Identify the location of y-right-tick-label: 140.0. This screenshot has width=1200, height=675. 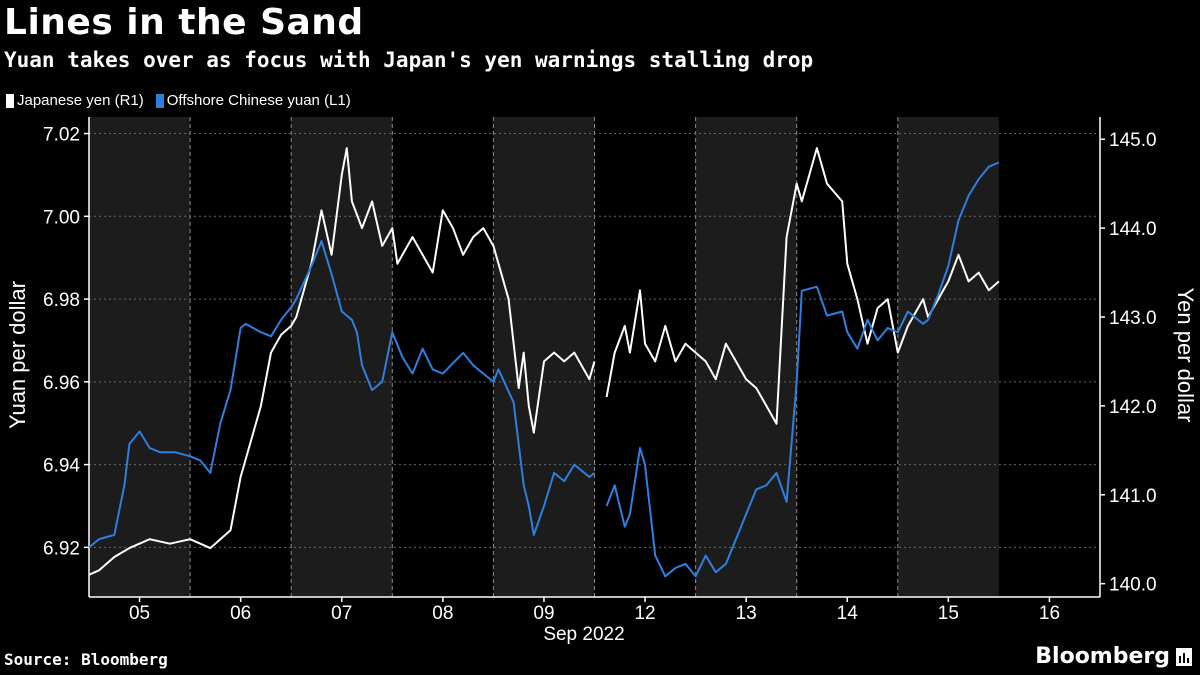
(1133, 585).